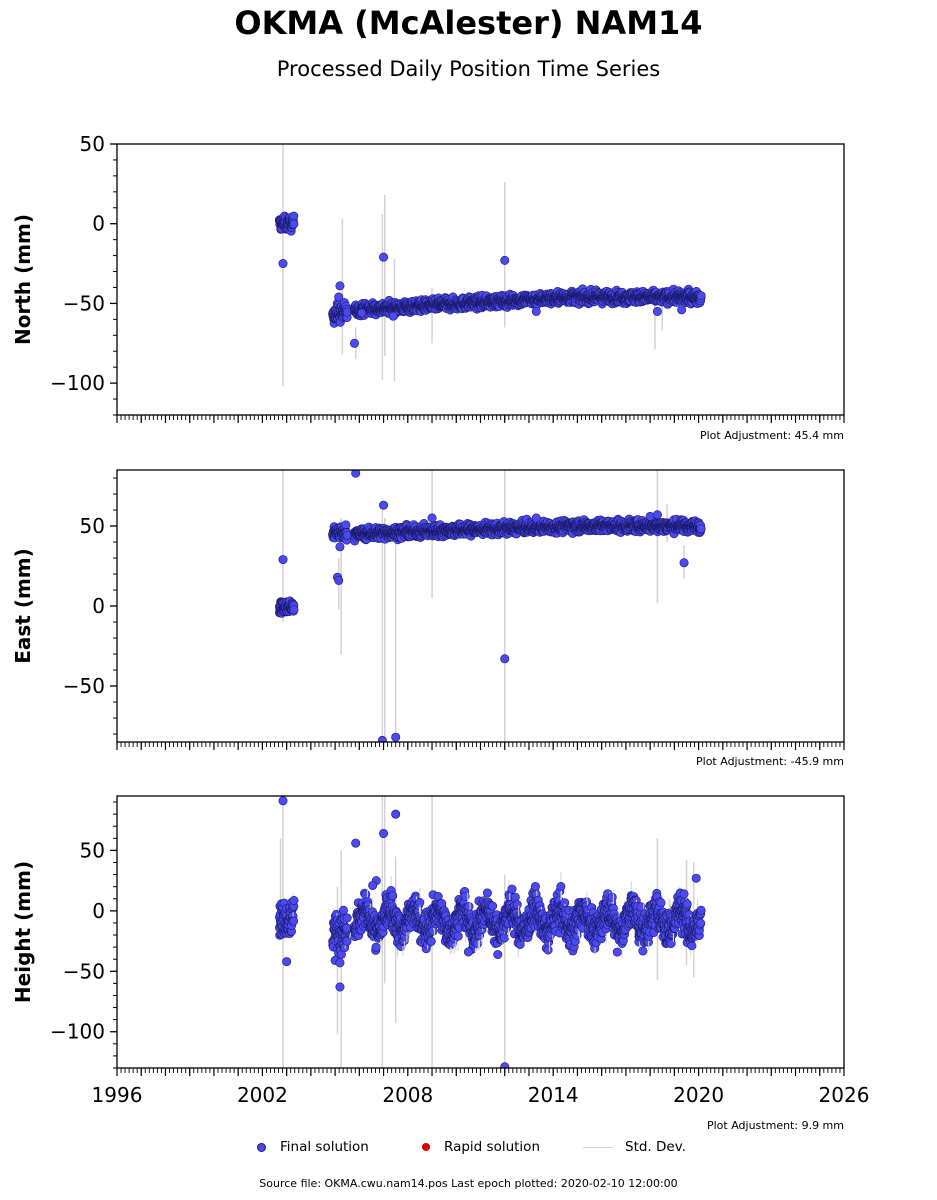 The image size is (937, 1200). What do you see at coordinates (77, 383) in the screenshot?
I see `y-tick-label: −100` at bounding box center [77, 383].